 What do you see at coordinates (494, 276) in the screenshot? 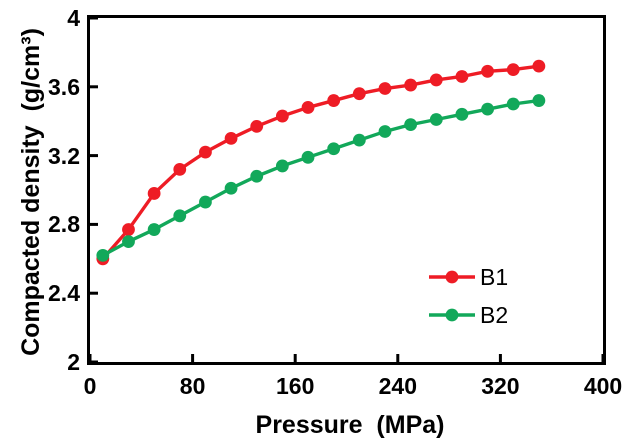
I see `legend-label: B1` at bounding box center [494, 276].